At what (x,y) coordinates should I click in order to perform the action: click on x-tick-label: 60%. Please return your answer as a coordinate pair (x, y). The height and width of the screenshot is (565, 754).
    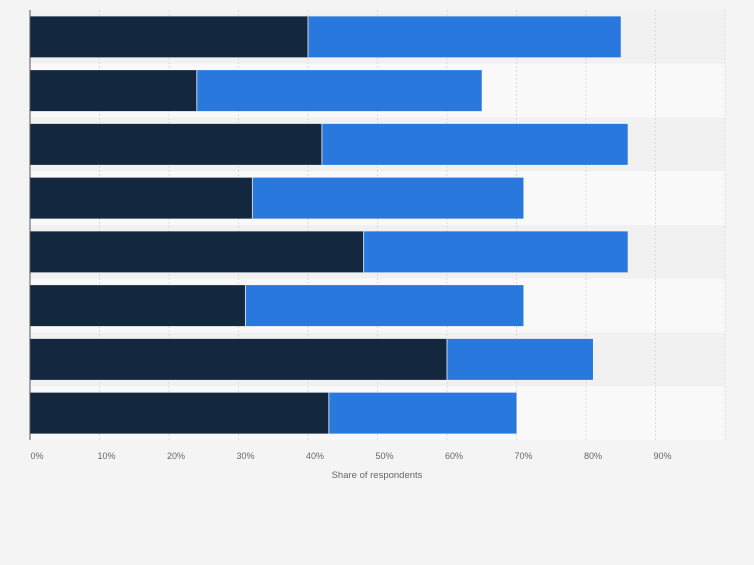
    Looking at the image, I should click on (454, 456).